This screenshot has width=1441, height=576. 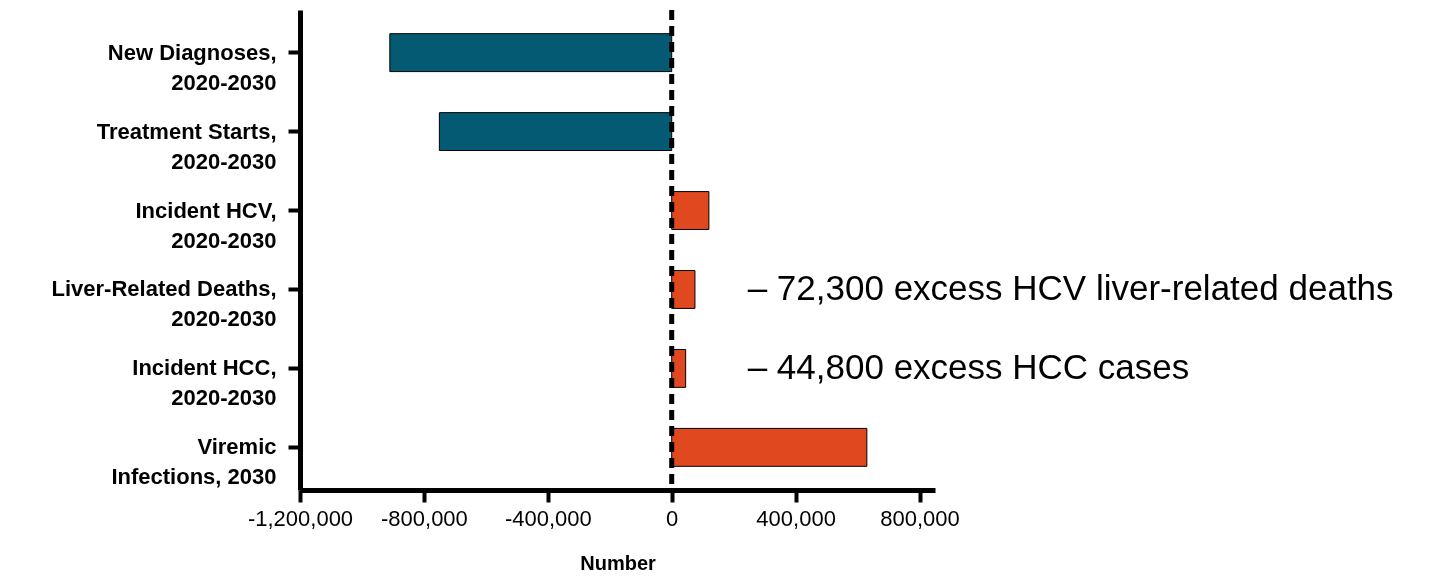 I want to click on y-tick-label: Treatment Starts, 2020-2030, so click(x=186, y=146).